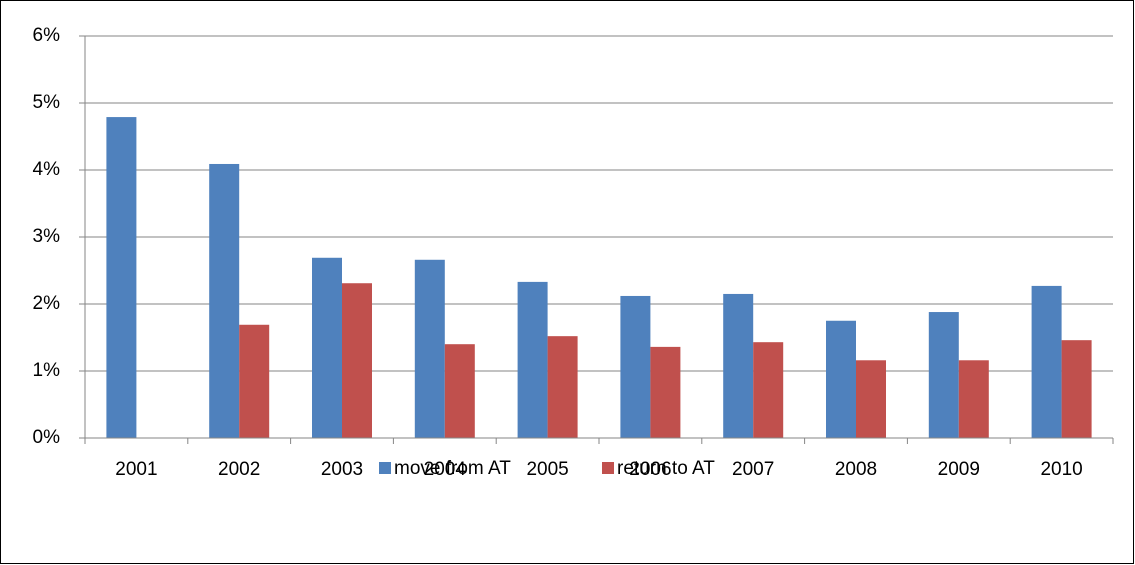 This screenshot has width=1135, height=565. Describe the element at coordinates (47, 169) in the screenshot. I see `y-tick-label: 4%` at that location.